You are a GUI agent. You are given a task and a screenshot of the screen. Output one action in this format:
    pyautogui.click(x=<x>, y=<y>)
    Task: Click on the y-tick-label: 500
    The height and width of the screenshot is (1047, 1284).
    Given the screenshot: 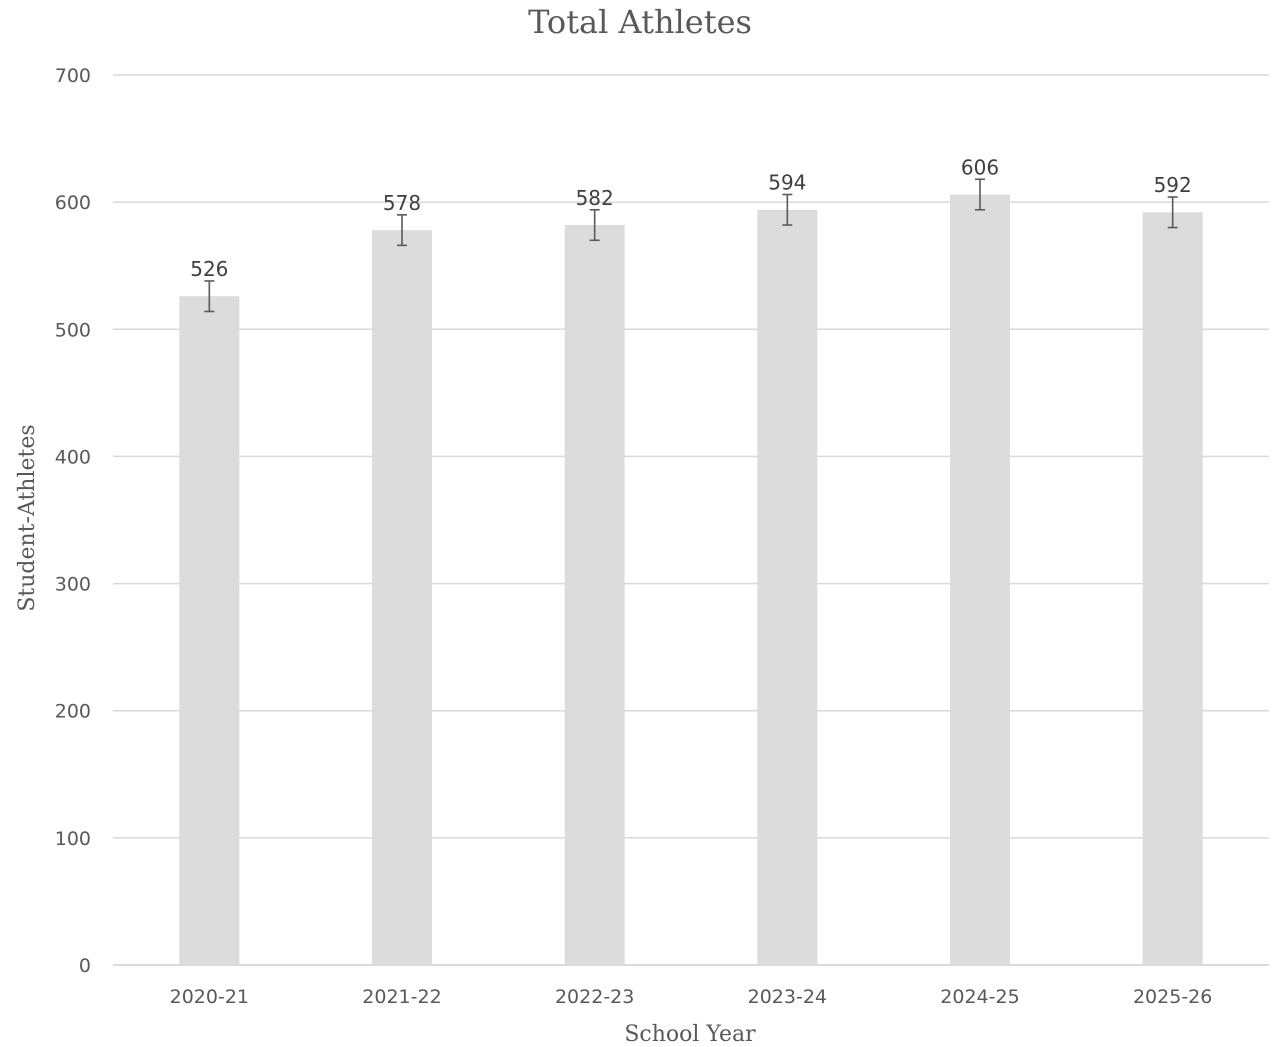 What is the action you would take?
    pyautogui.click(x=73, y=330)
    